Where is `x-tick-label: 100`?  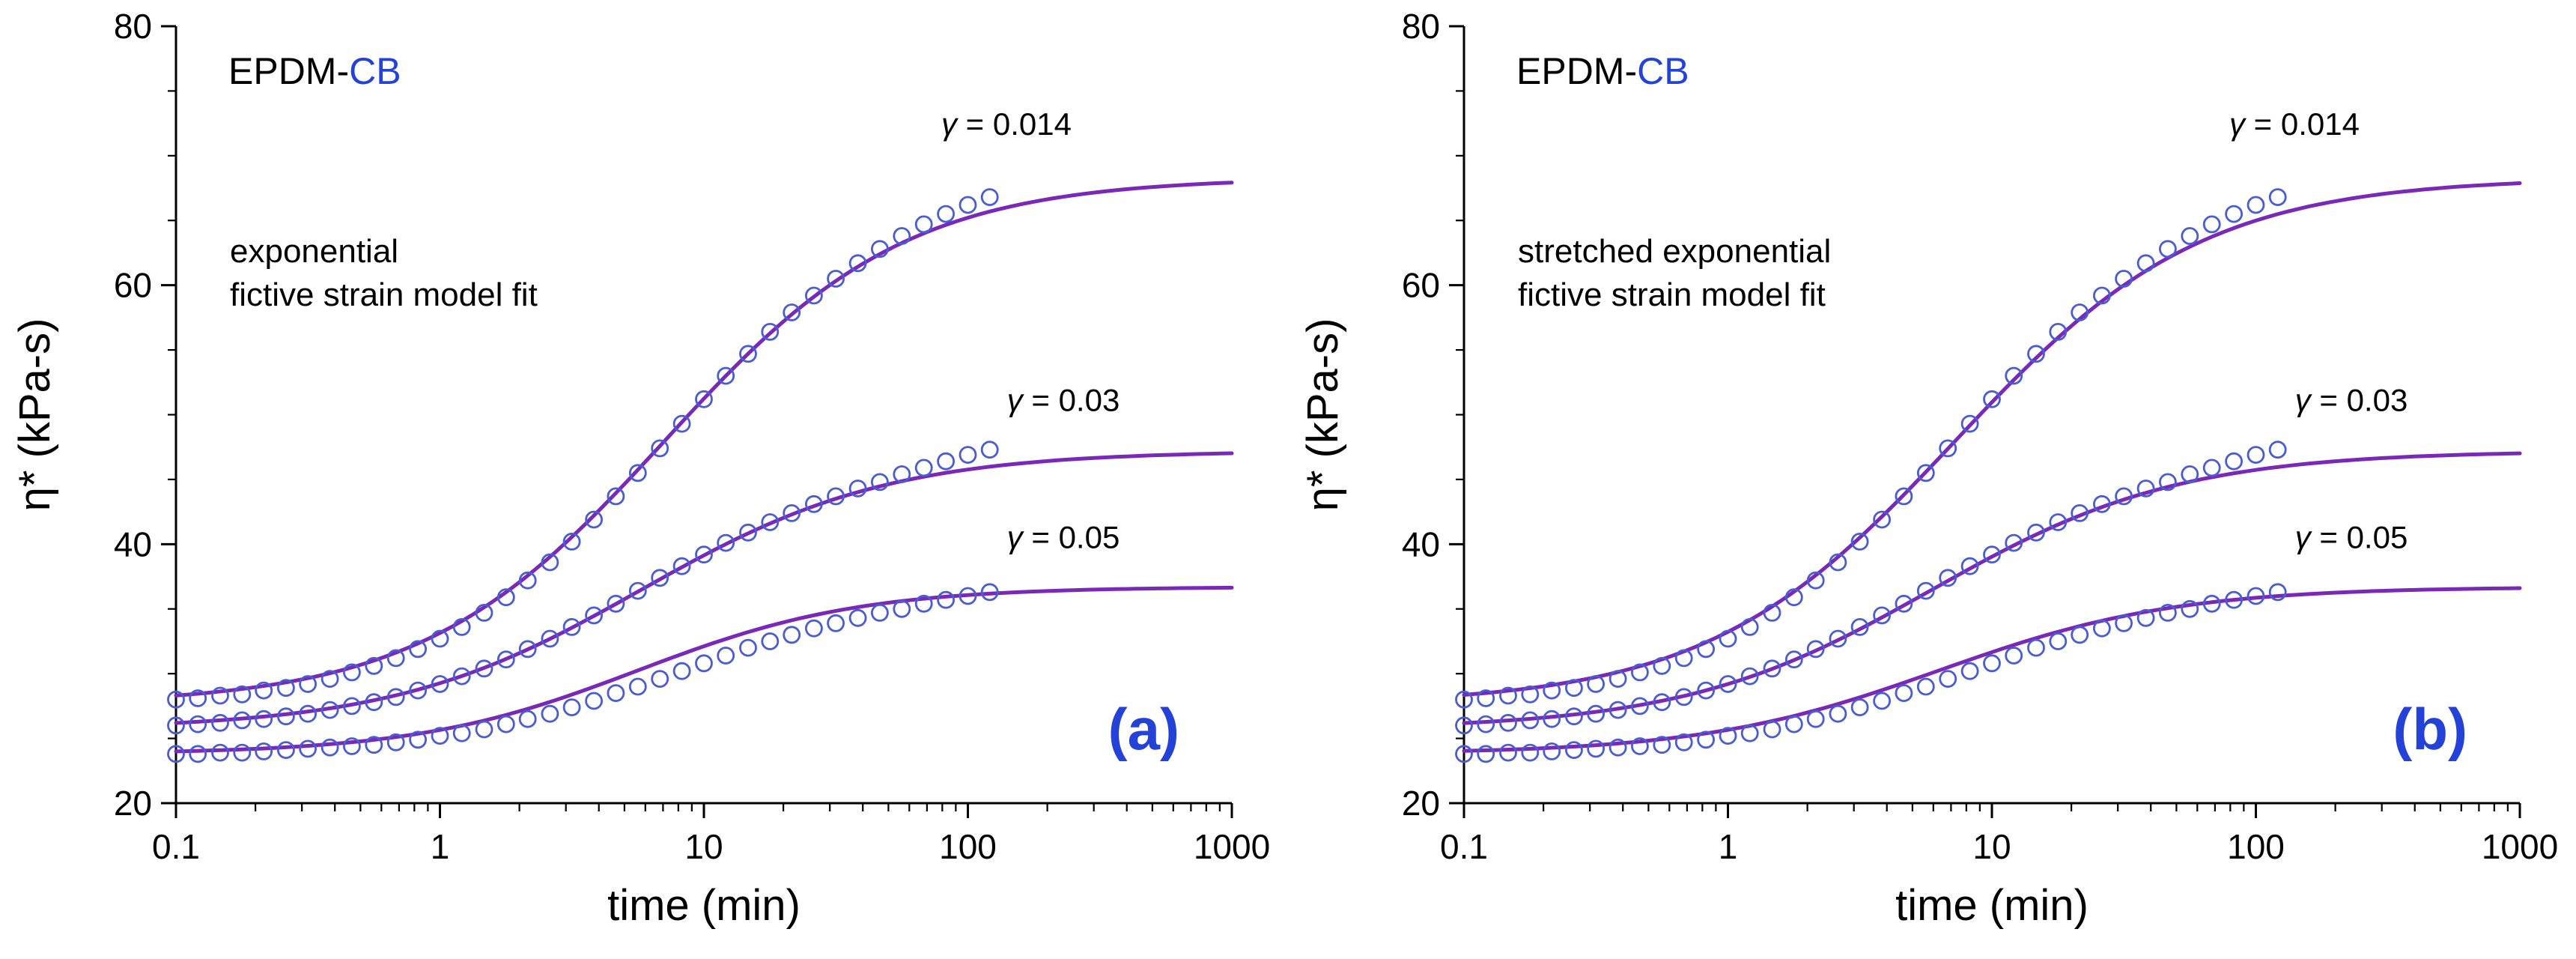
x-tick-label: 100 is located at coordinates (2256, 846).